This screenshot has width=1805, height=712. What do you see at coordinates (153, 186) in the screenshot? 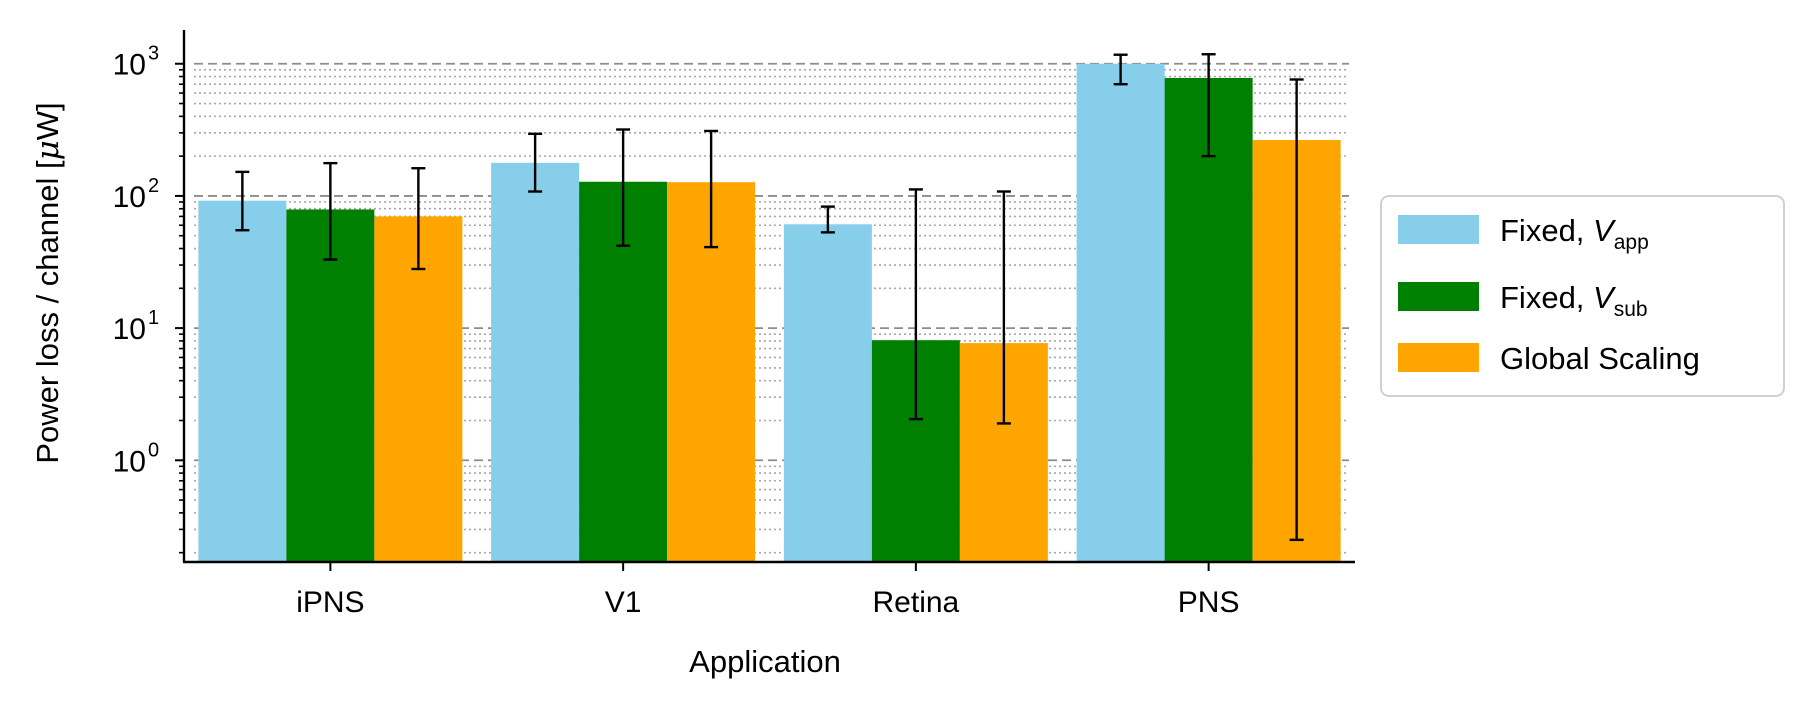
I see `y-tick-exponent: 2` at bounding box center [153, 186].